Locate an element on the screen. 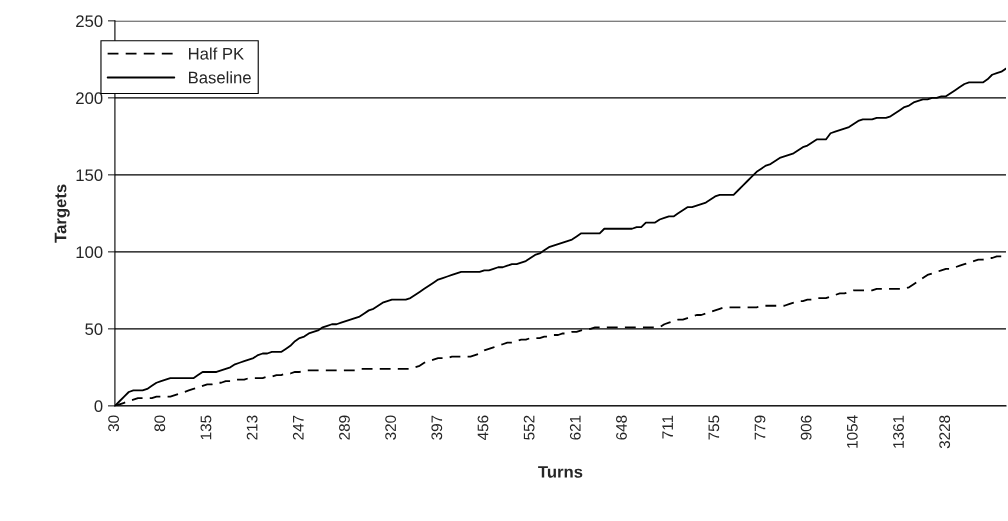 This screenshot has width=1008, height=521. x-tick-label: 1361 is located at coordinates (898, 431).